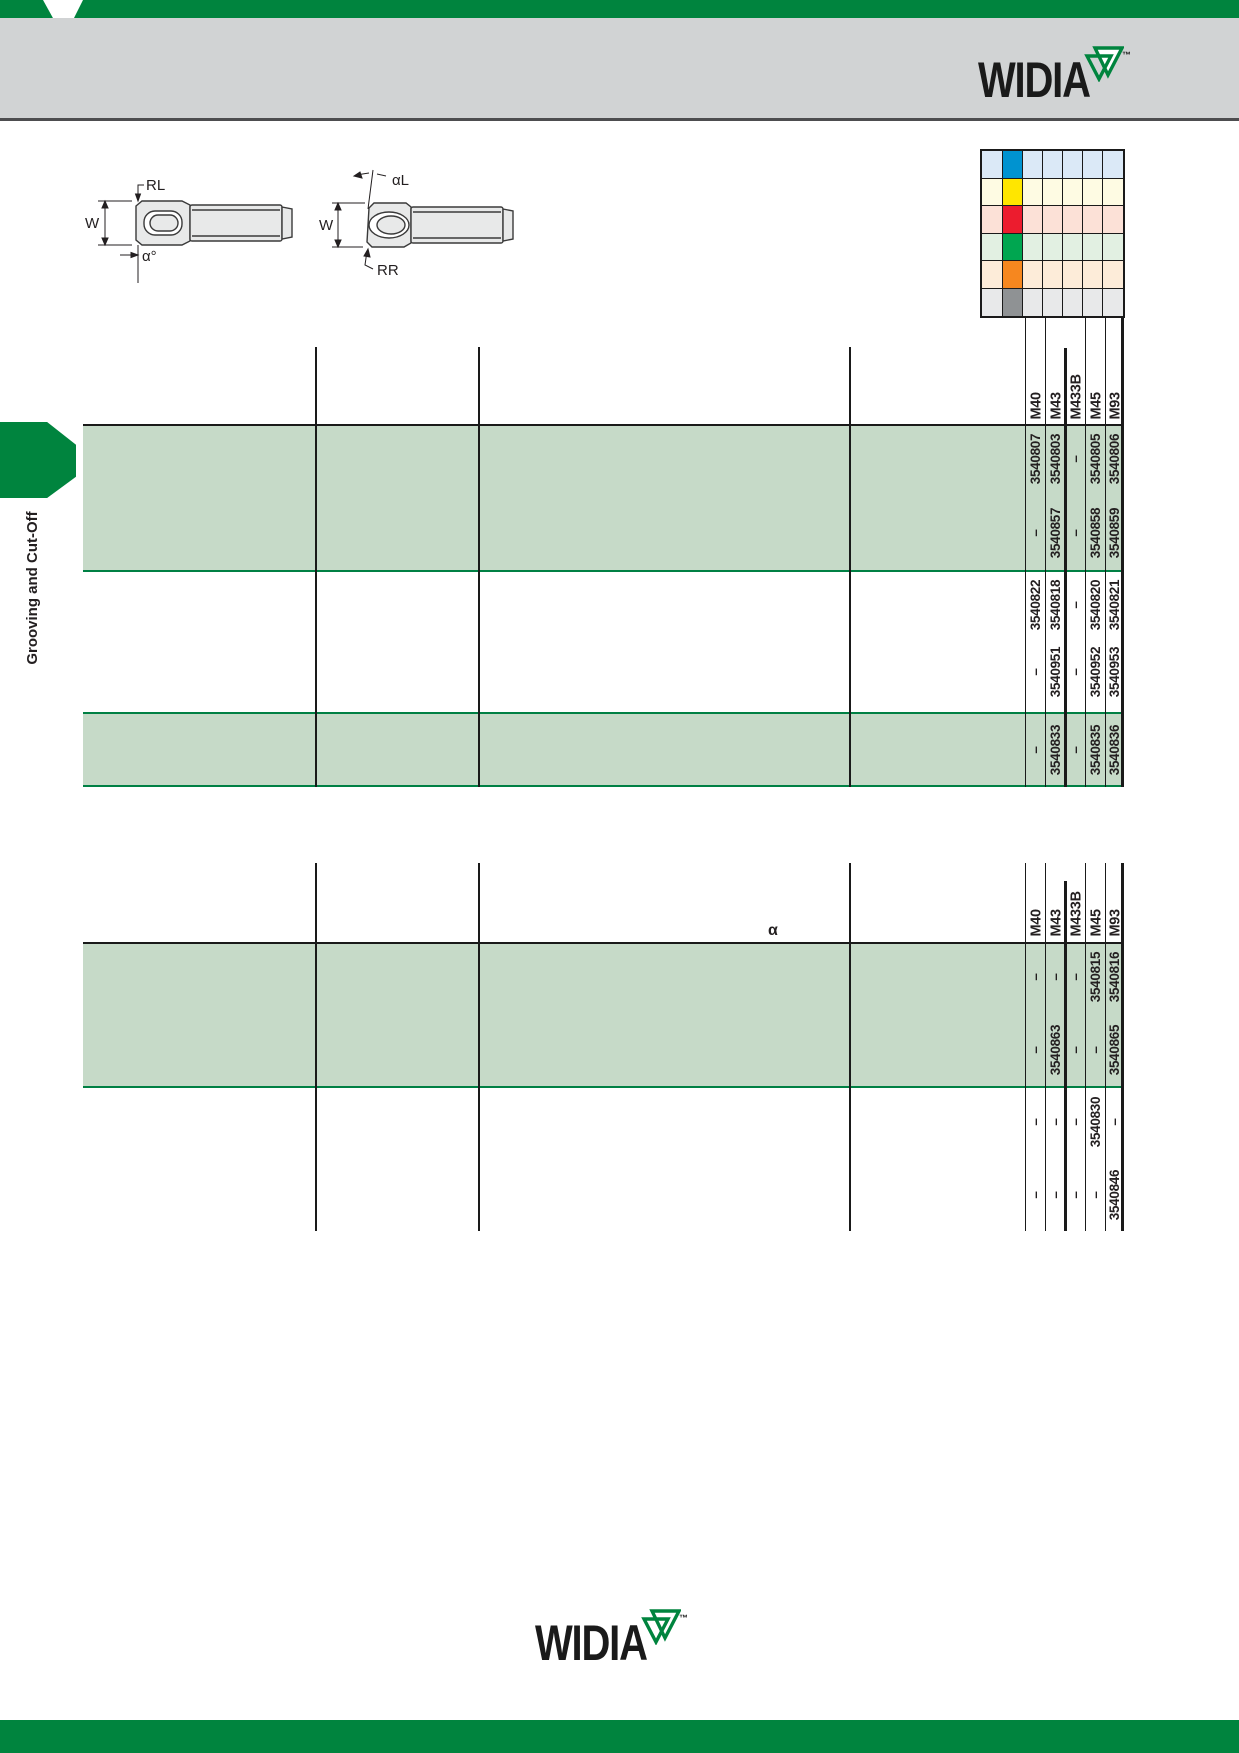 The height and width of the screenshot is (1753, 1239). What do you see at coordinates (1052, 275) in the screenshot?
I see `material-row-s` at bounding box center [1052, 275].